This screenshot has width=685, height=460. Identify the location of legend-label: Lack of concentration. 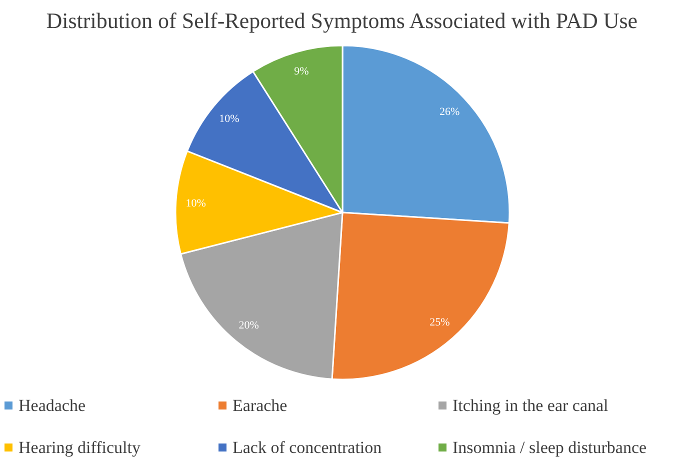
(307, 447).